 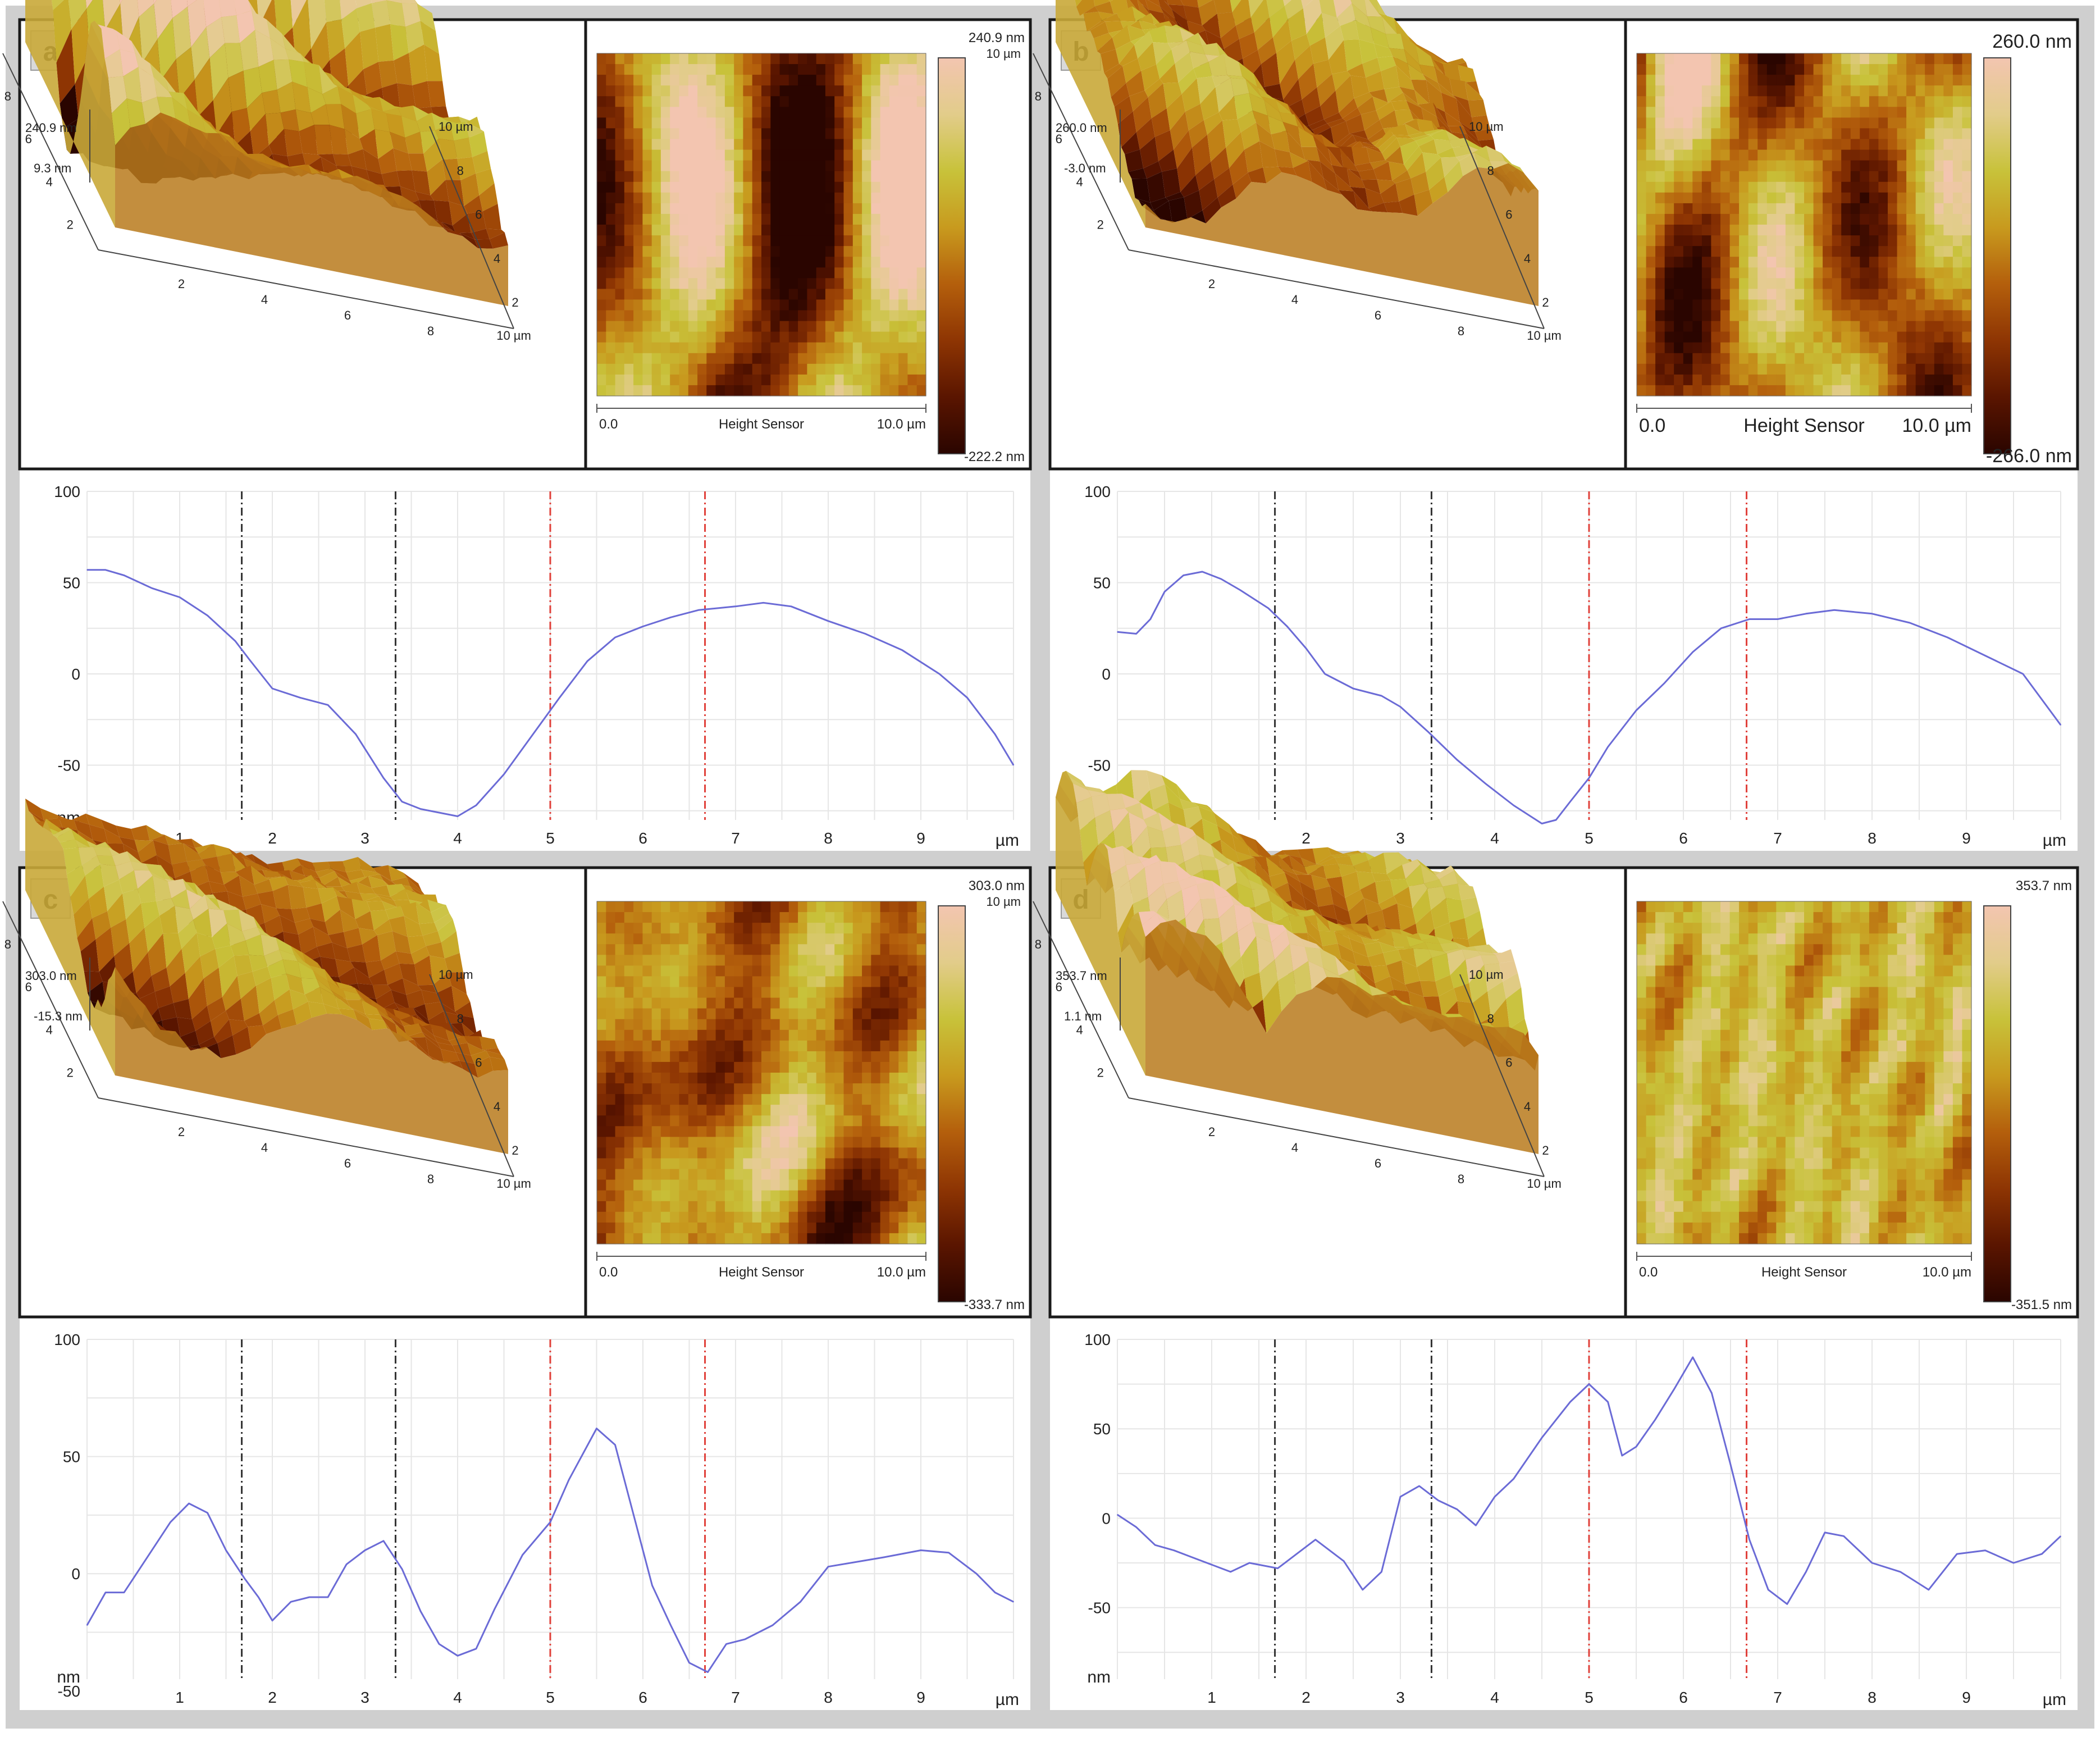 What do you see at coordinates (75, 674) in the screenshot?
I see `profile-y-tick: 0` at bounding box center [75, 674].